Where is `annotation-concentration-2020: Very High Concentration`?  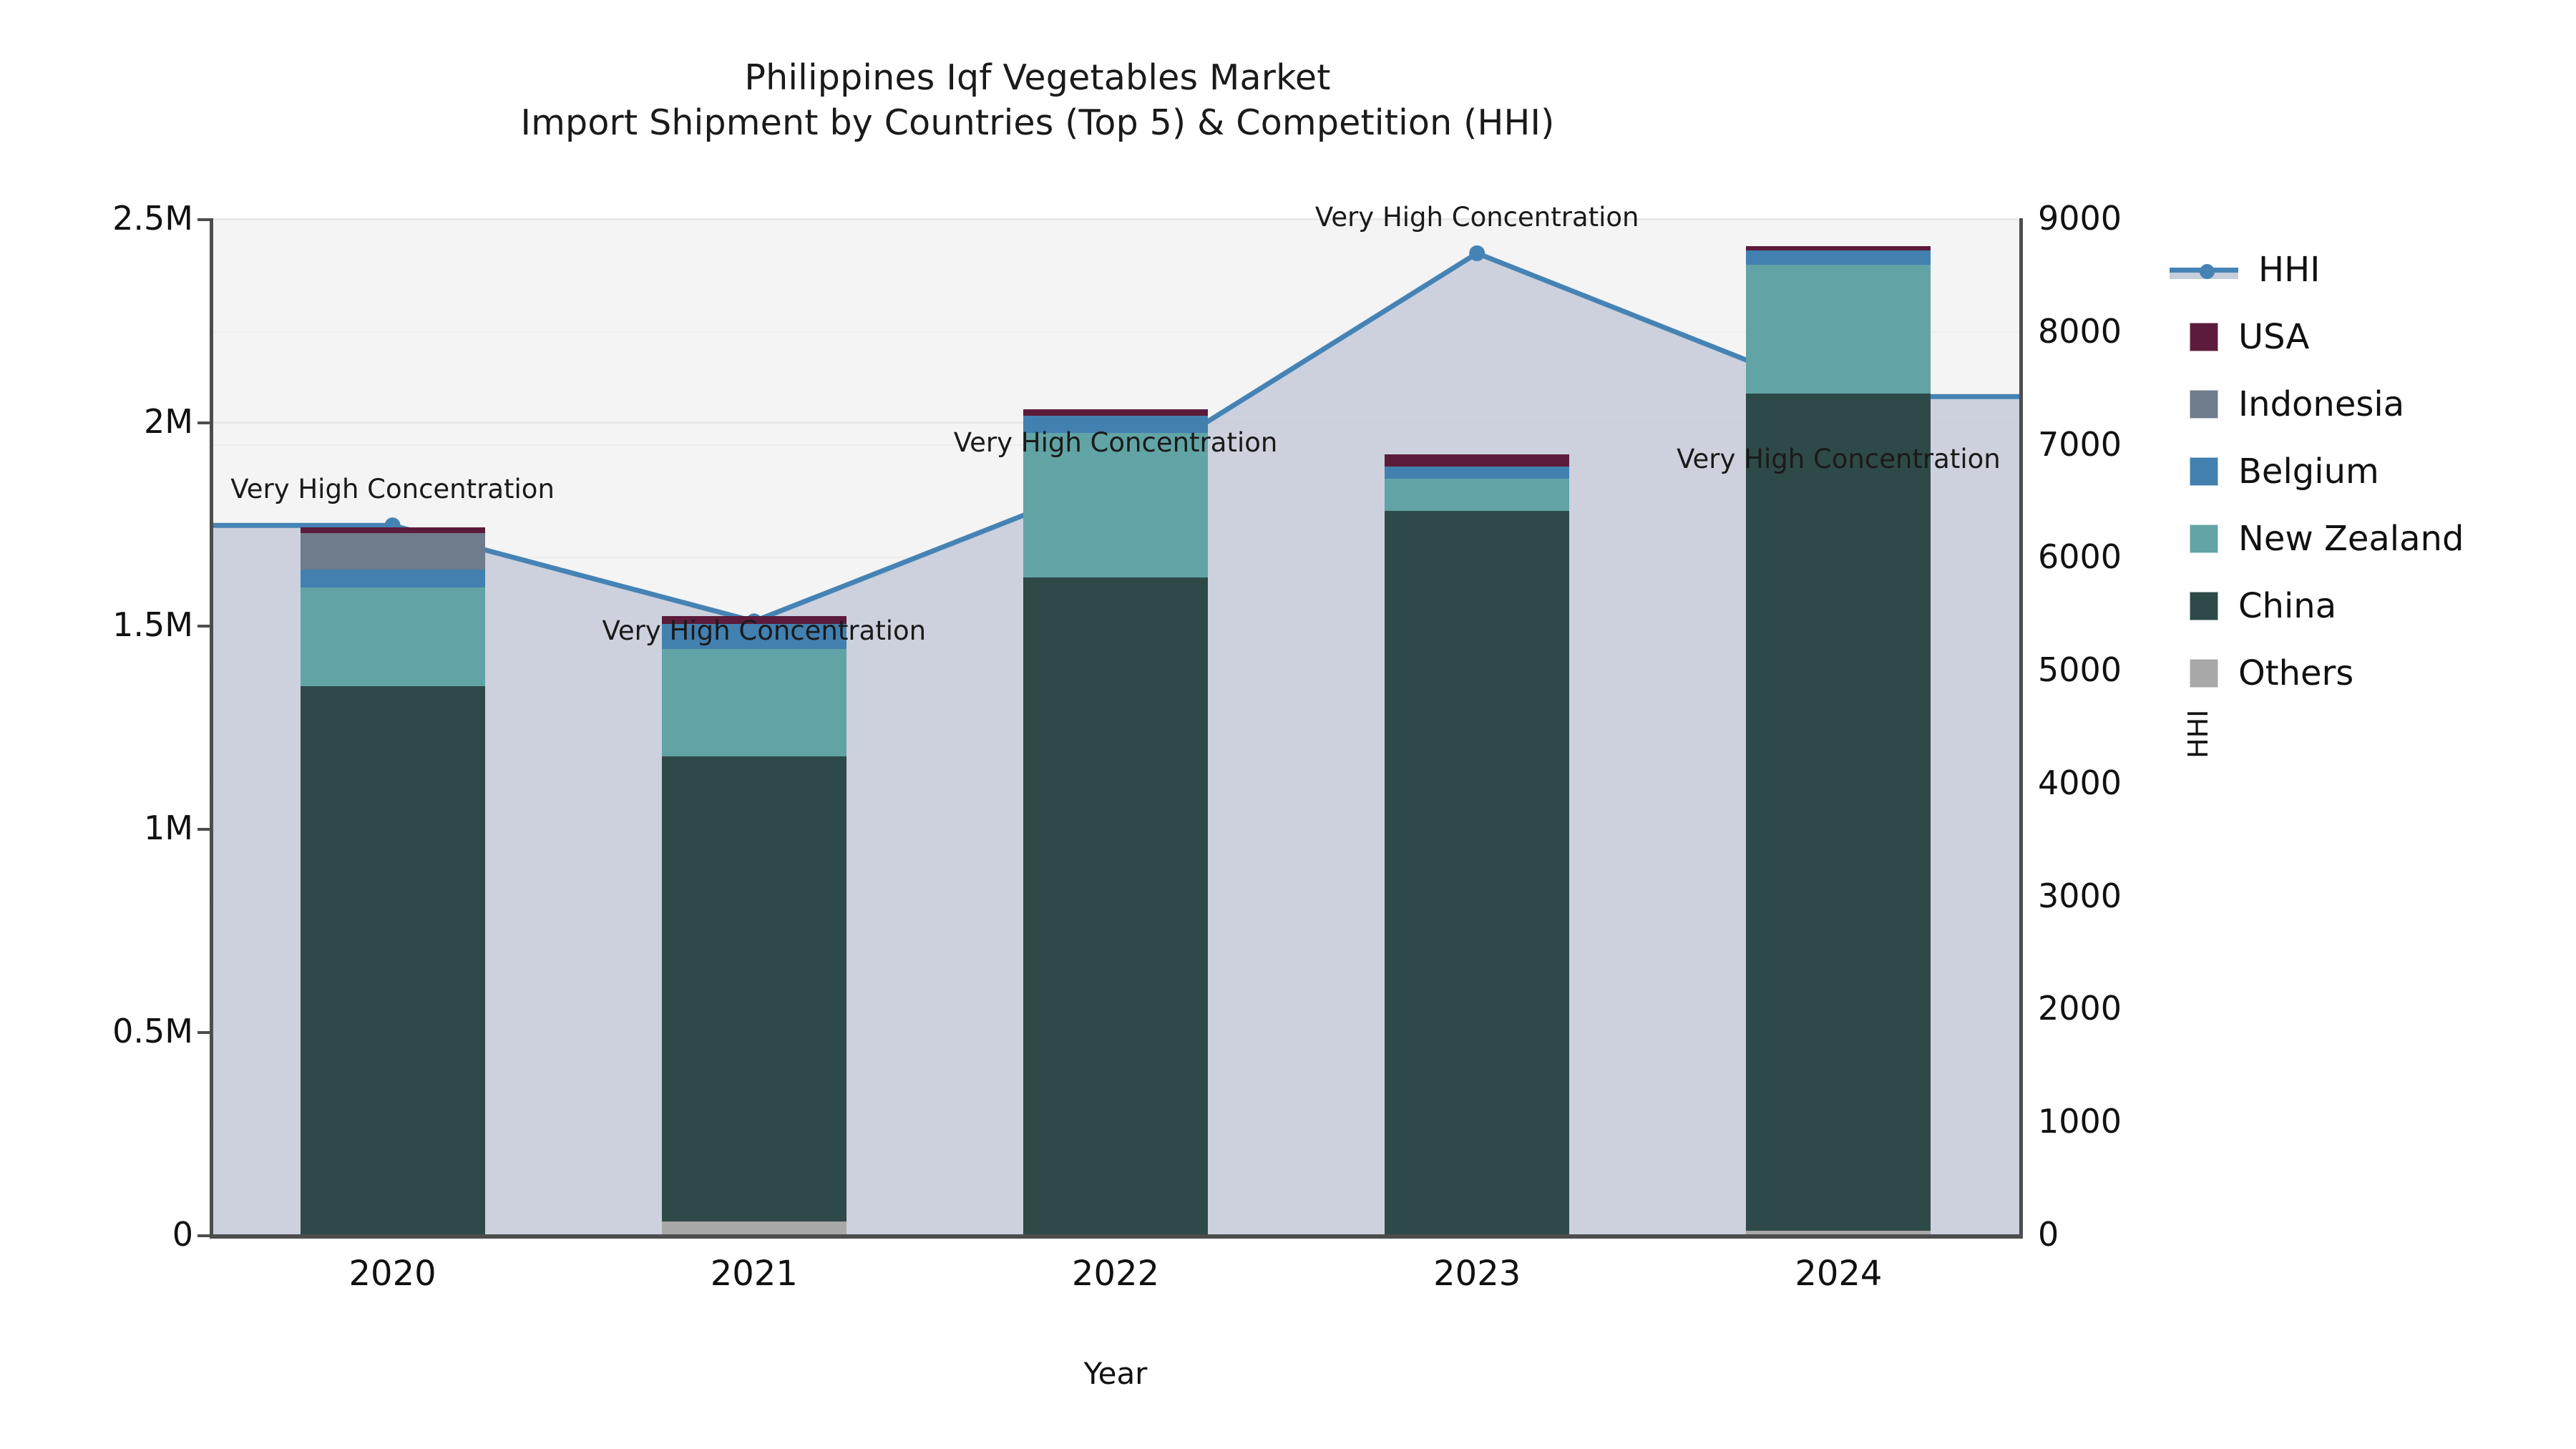 annotation-concentration-2020: Very High Concentration is located at coordinates (392, 489).